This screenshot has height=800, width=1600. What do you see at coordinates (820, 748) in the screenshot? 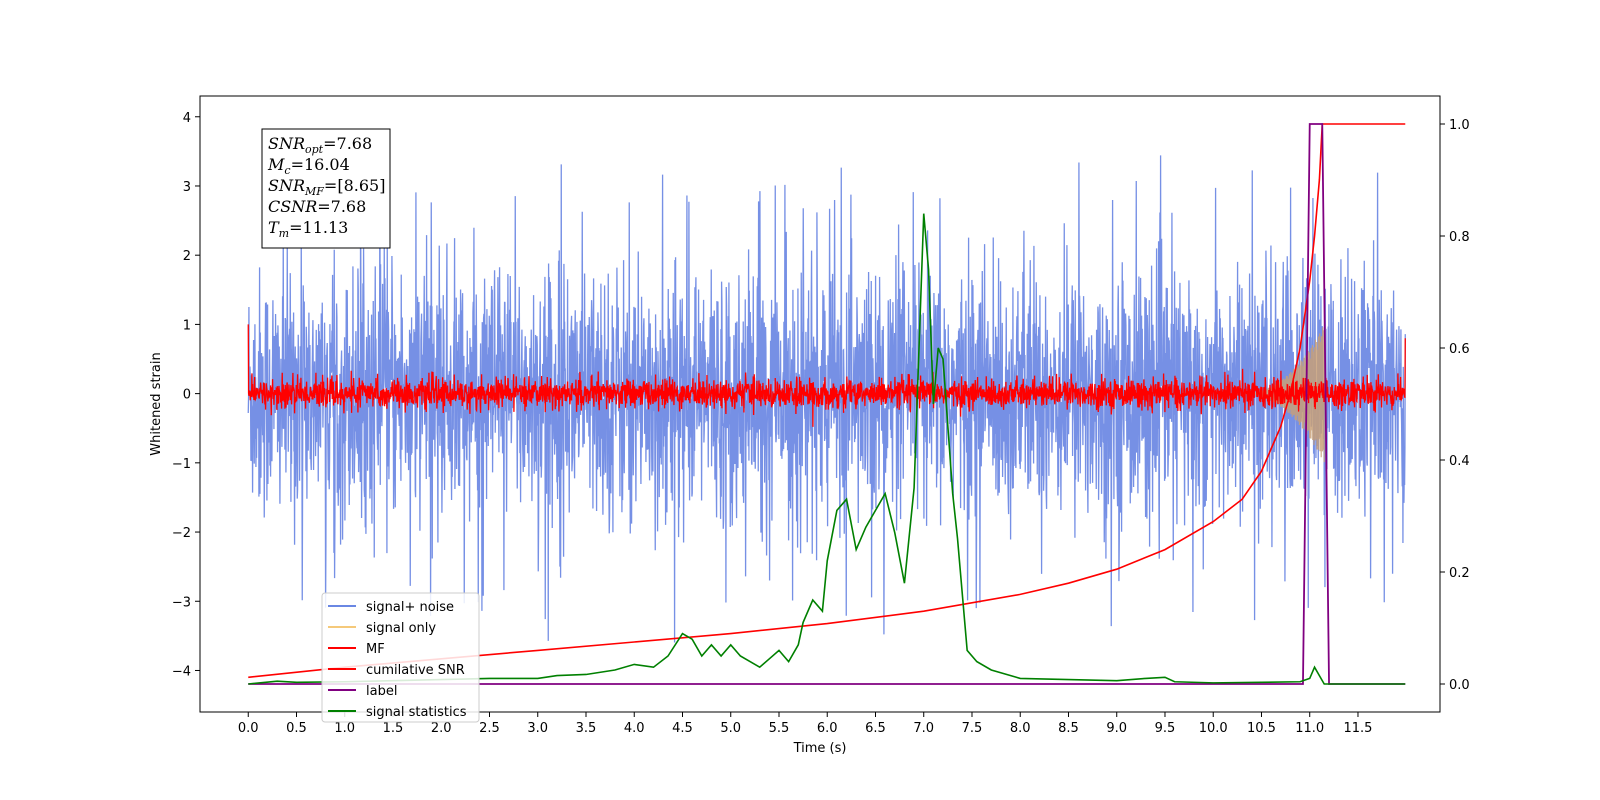
I see `x-axis-label: Time (s)` at bounding box center [820, 748].